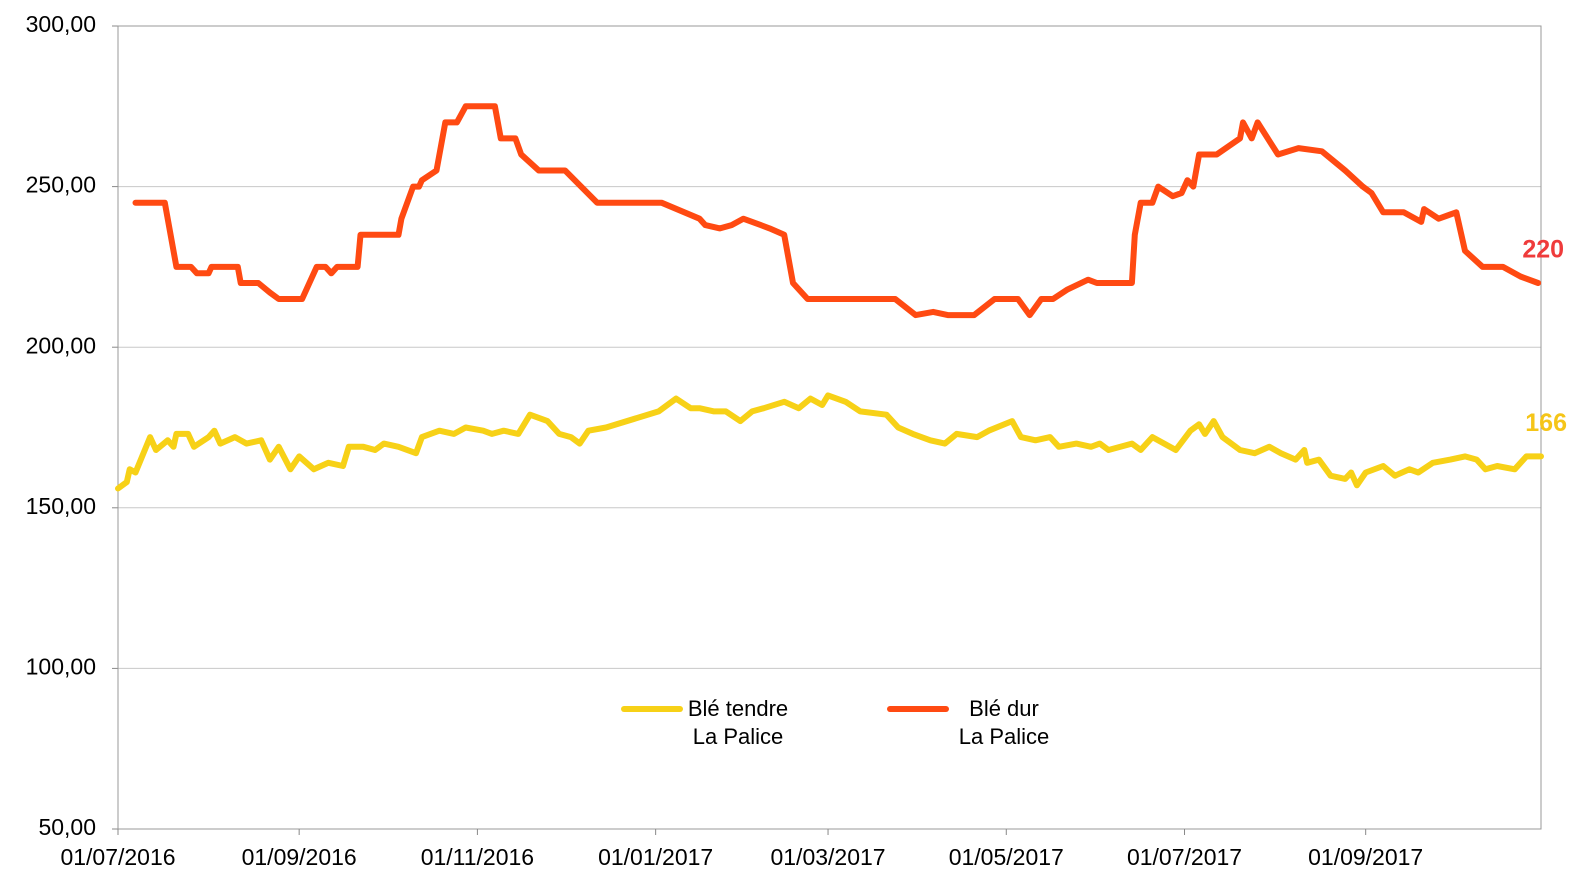 The height and width of the screenshot is (877, 1575). What do you see at coordinates (477, 857) in the screenshot?
I see `x-tick-label: 01/11/2016` at bounding box center [477, 857].